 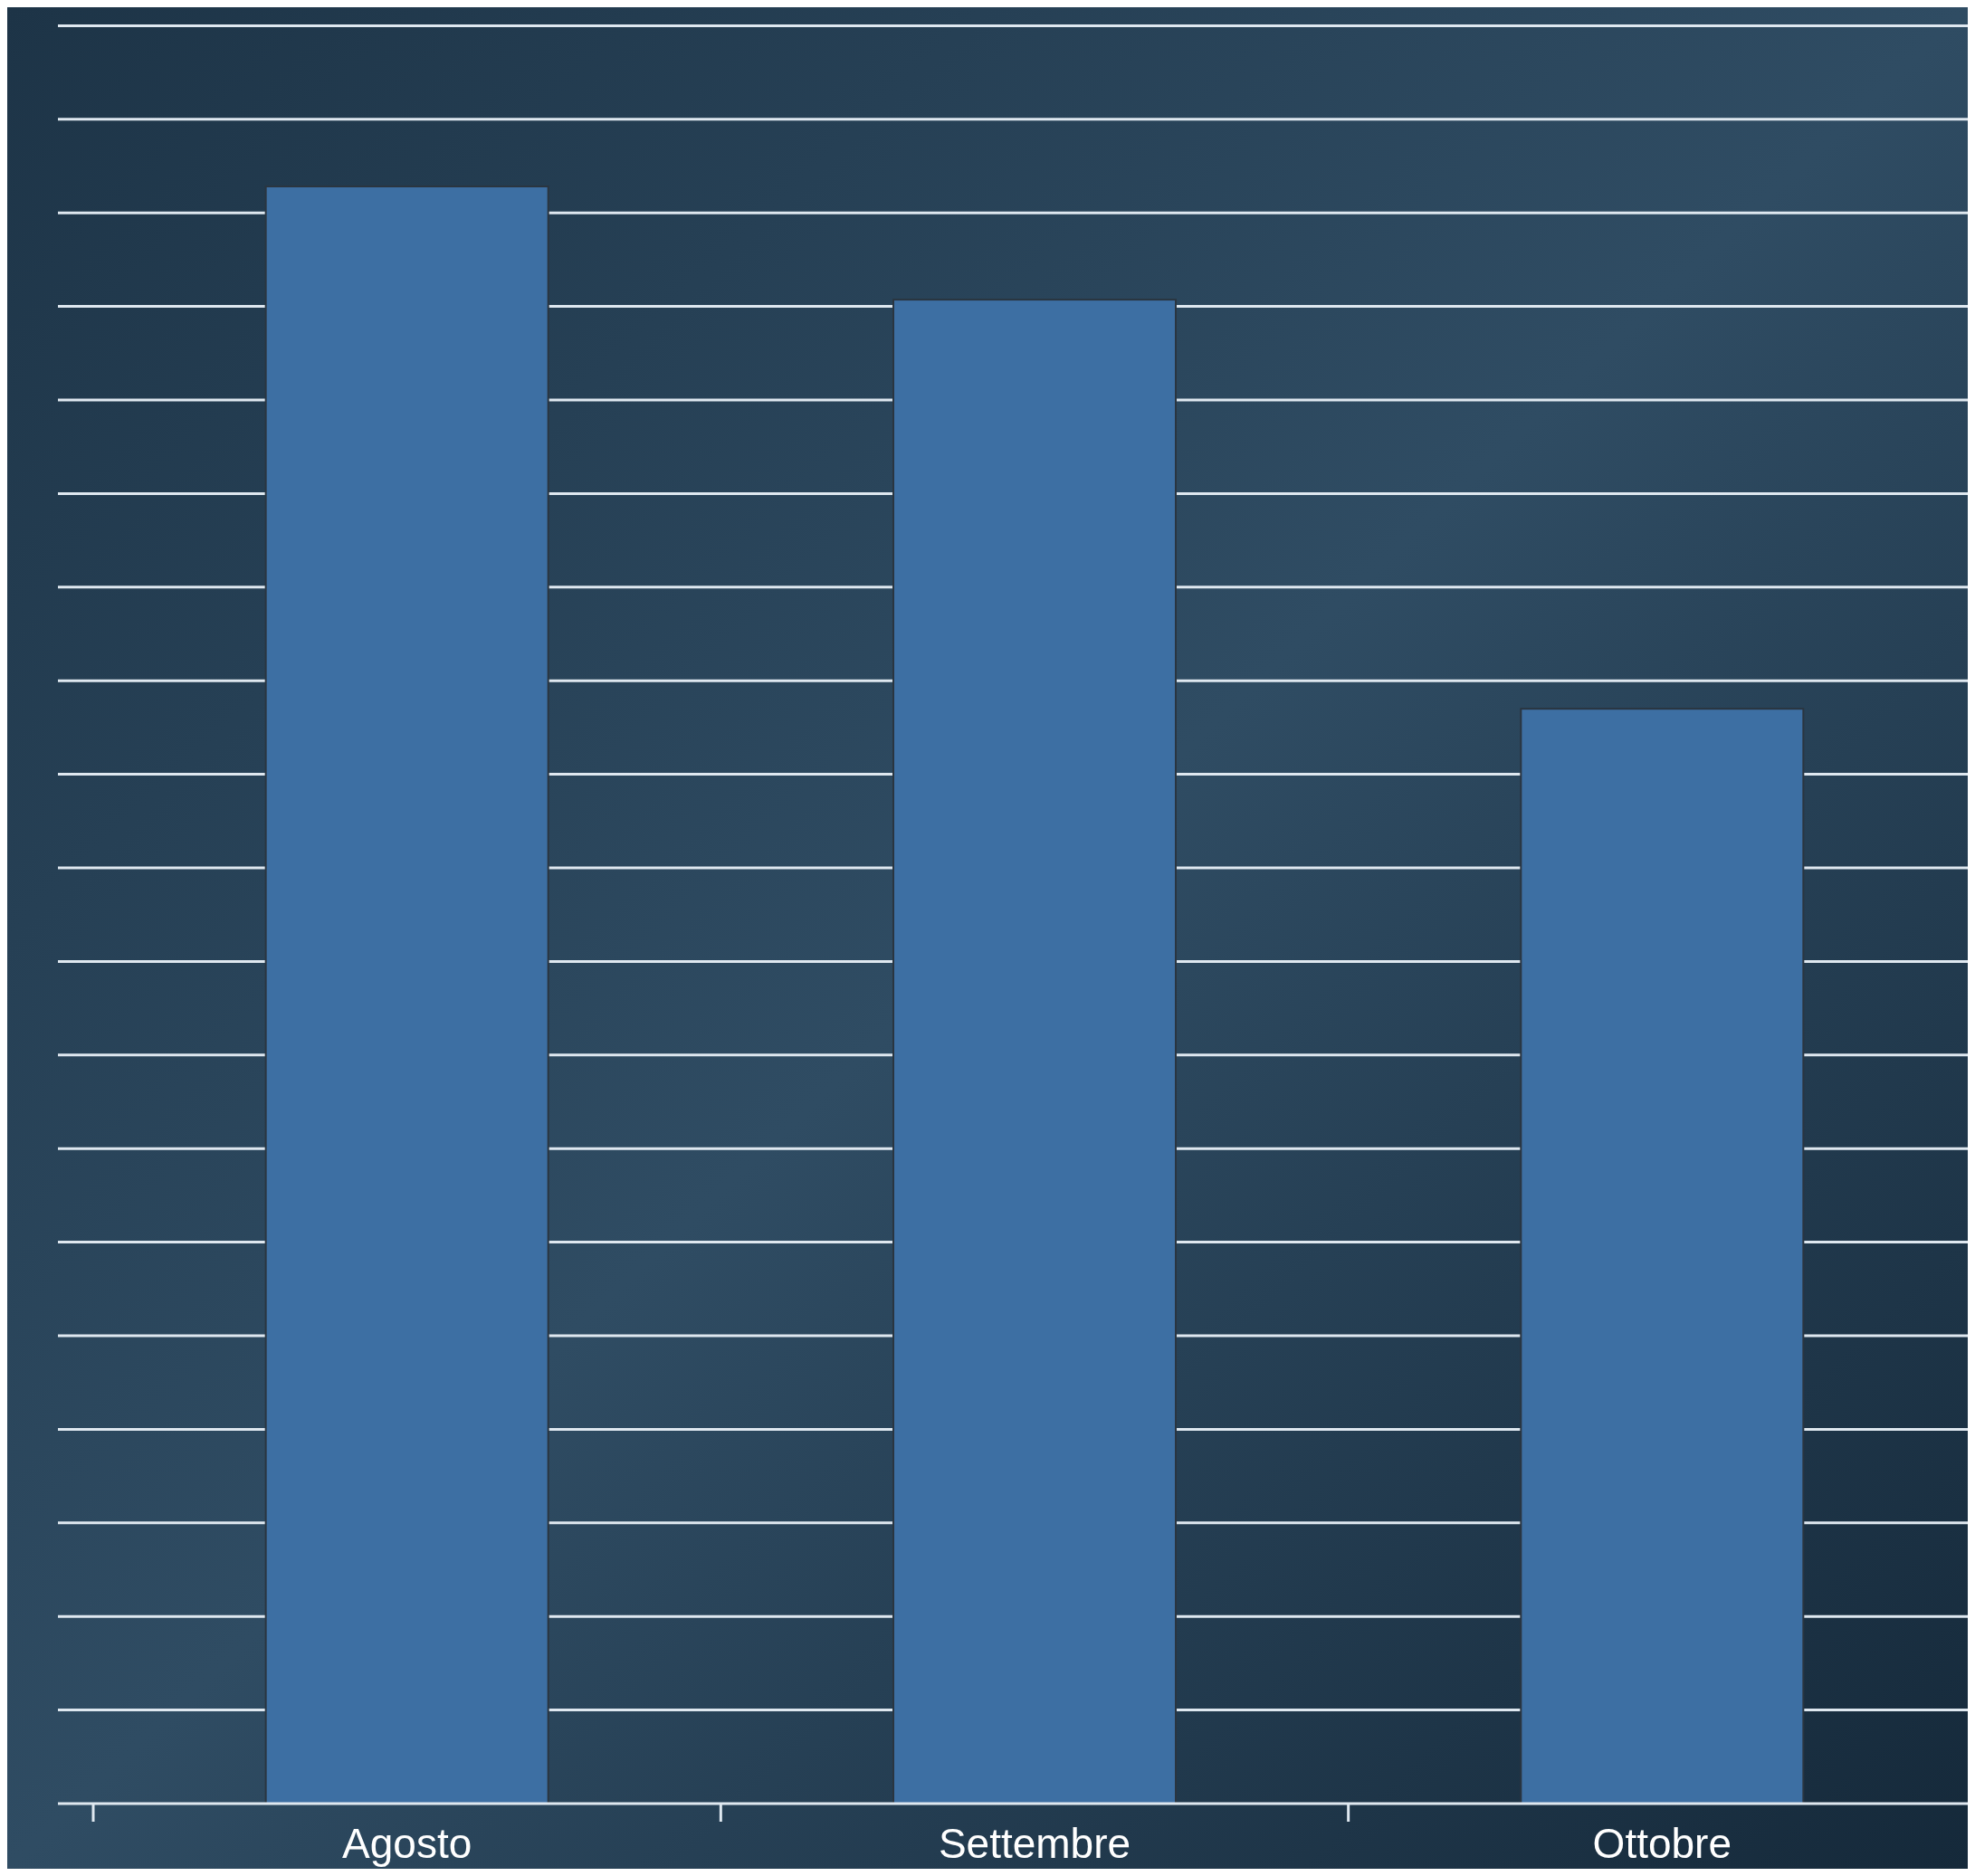 What do you see at coordinates (1662, 1843) in the screenshot?
I see `x-tick-label: Ottobre` at bounding box center [1662, 1843].